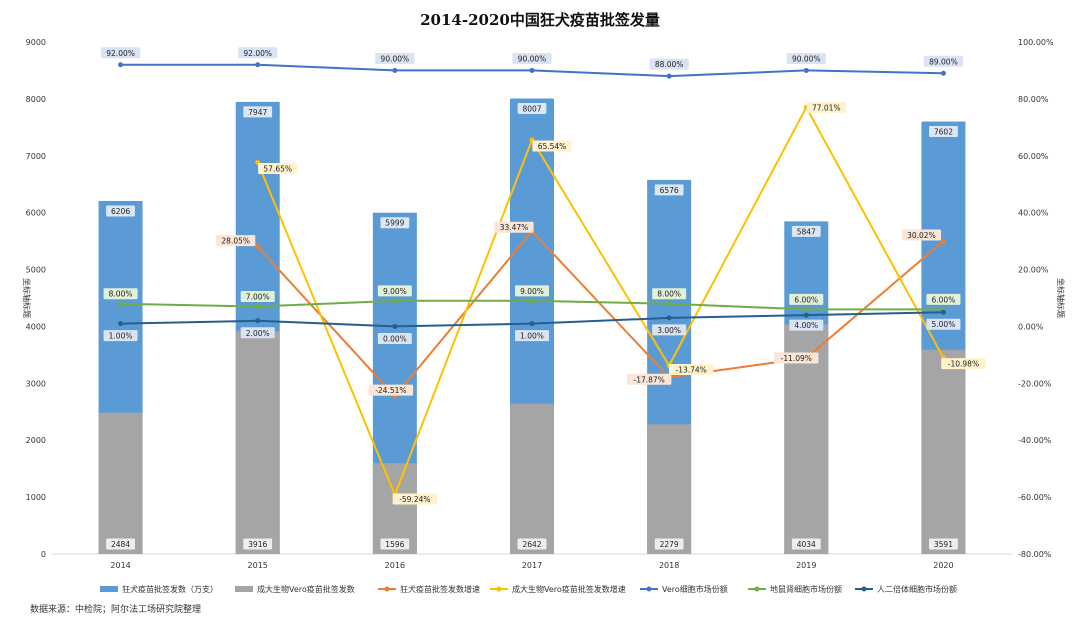 The width and height of the screenshot is (1080, 621). I want to click on y-left-tick-label: 0, so click(43, 554).